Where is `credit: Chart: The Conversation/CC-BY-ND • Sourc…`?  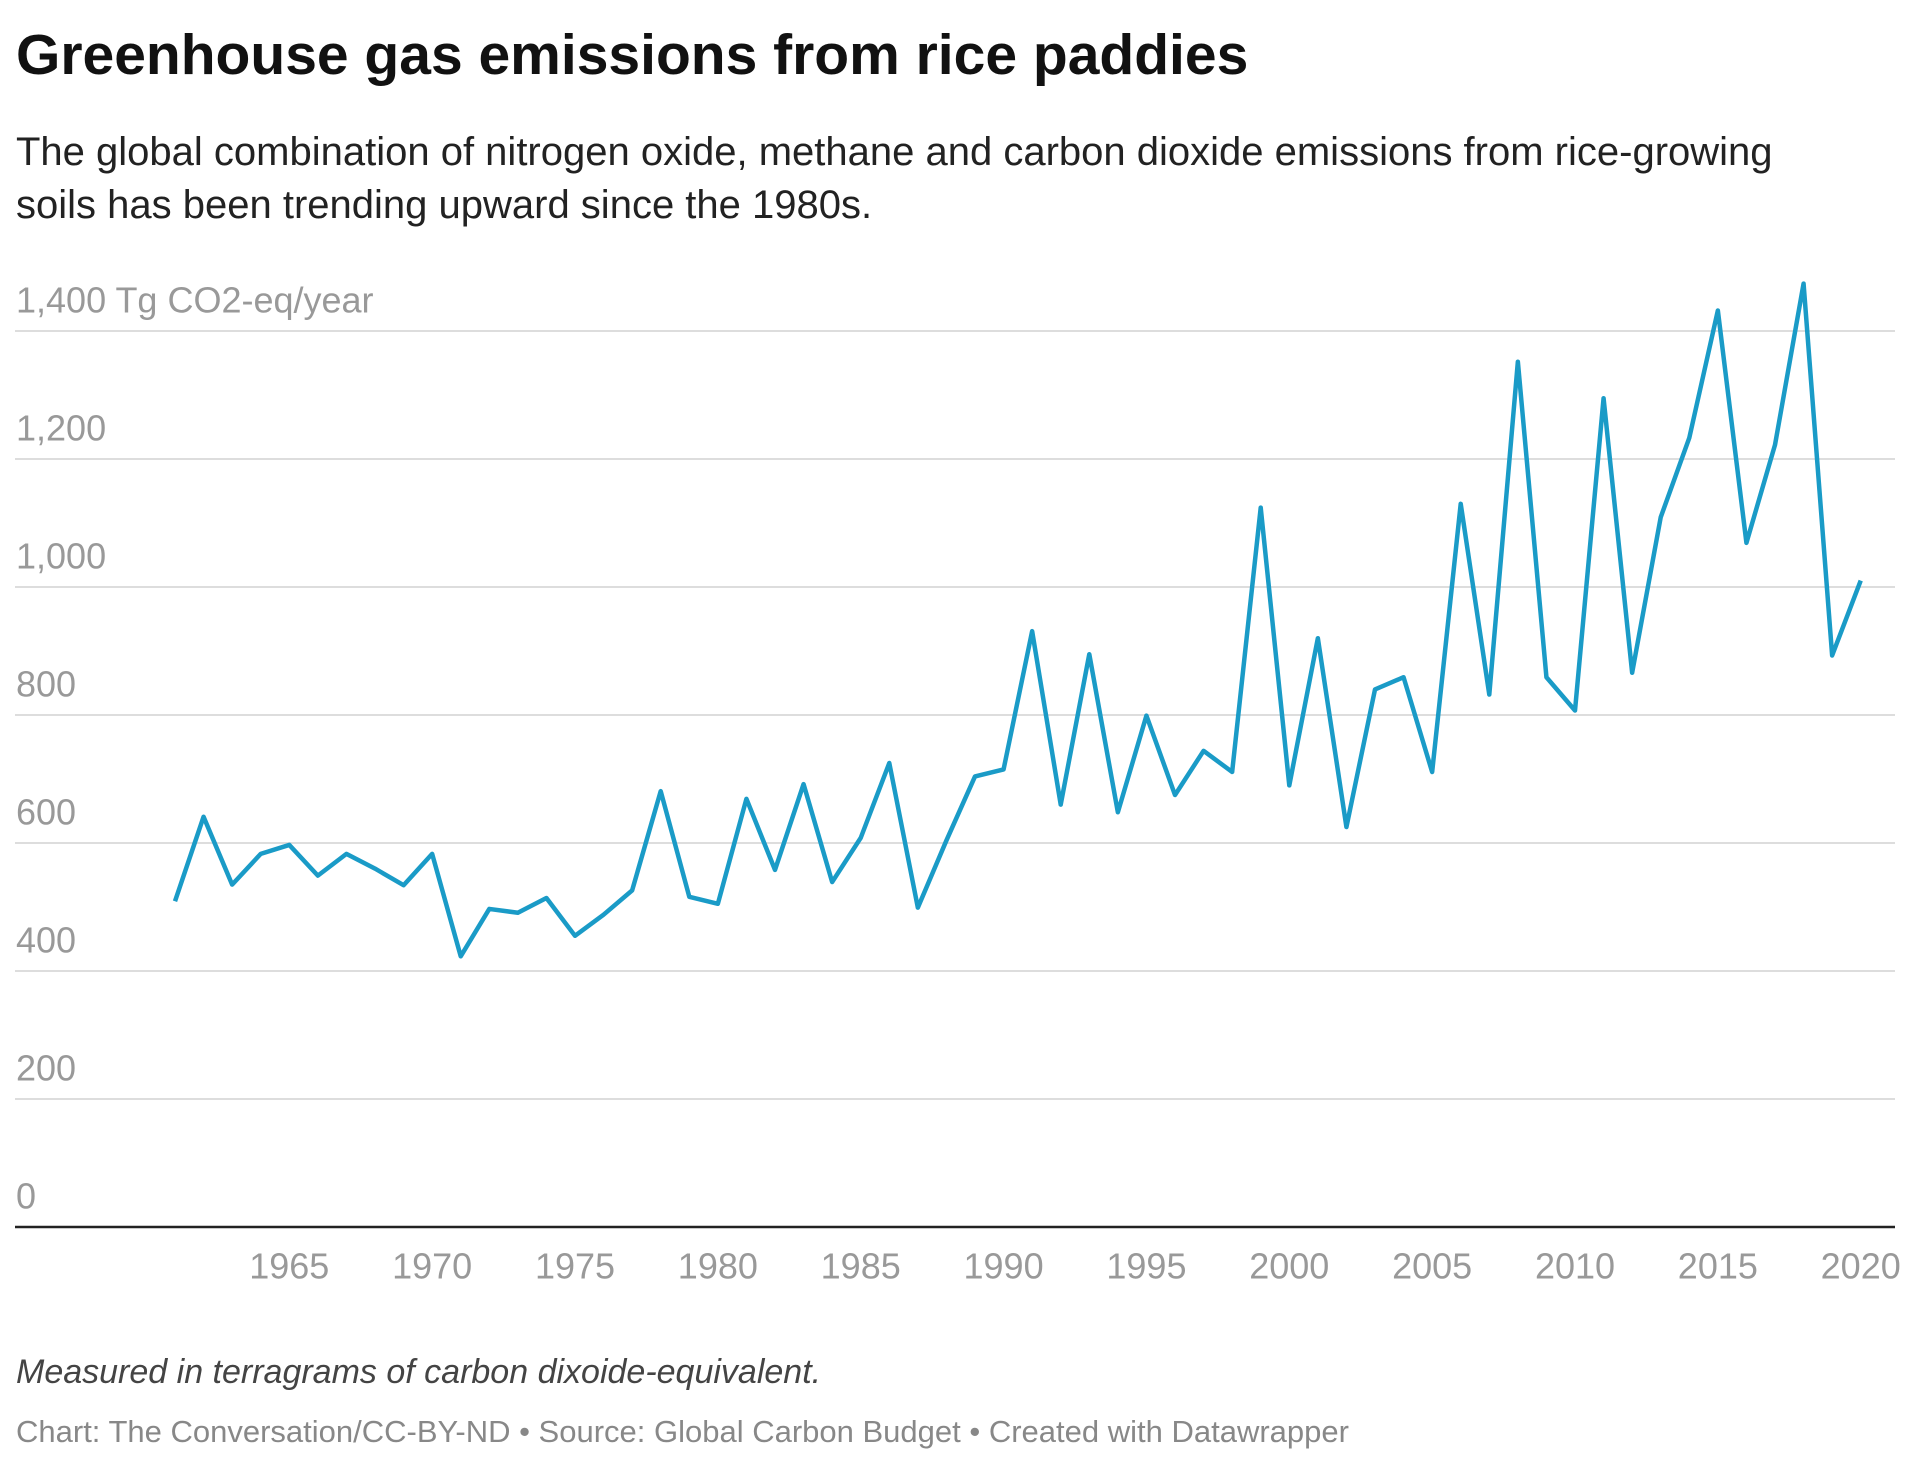 credit: Chart: The Conversation/CC-BY-ND • Sourc… is located at coordinates (682, 1431).